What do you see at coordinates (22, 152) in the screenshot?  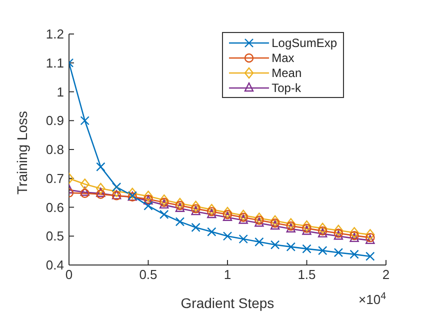 I see `y-axis-title: Training Loss` at bounding box center [22, 152].